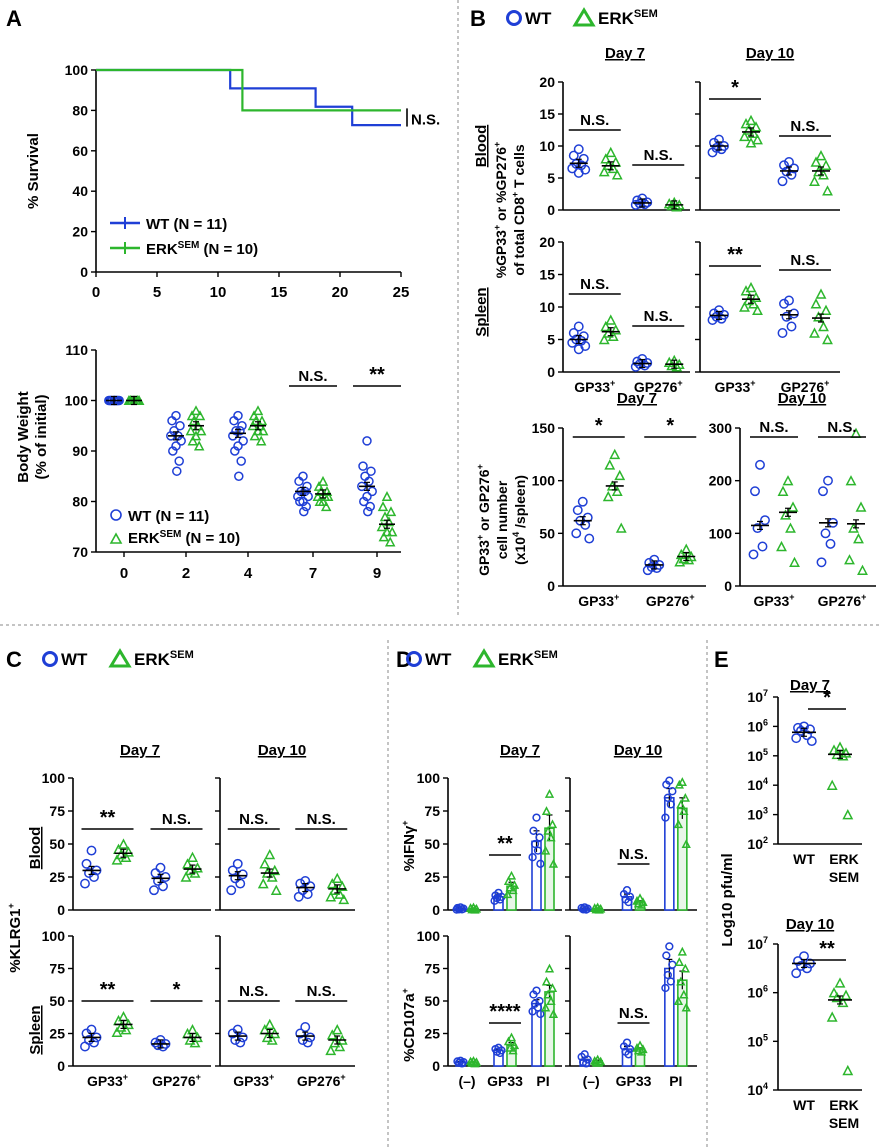 The image size is (882, 1147). Describe the element at coordinates (80, 451) in the screenshot. I see `y-tick-label: 90` at that location.